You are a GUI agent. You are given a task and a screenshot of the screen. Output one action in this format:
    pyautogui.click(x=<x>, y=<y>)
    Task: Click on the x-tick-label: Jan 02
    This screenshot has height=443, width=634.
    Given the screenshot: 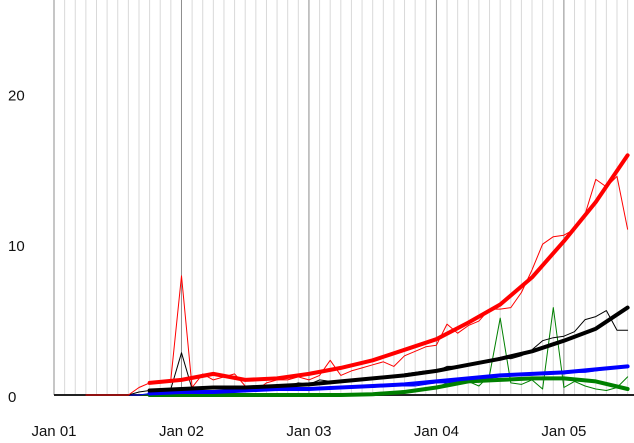 What is the action you would take?
    pyautogui.click(x=181, y=431)
    